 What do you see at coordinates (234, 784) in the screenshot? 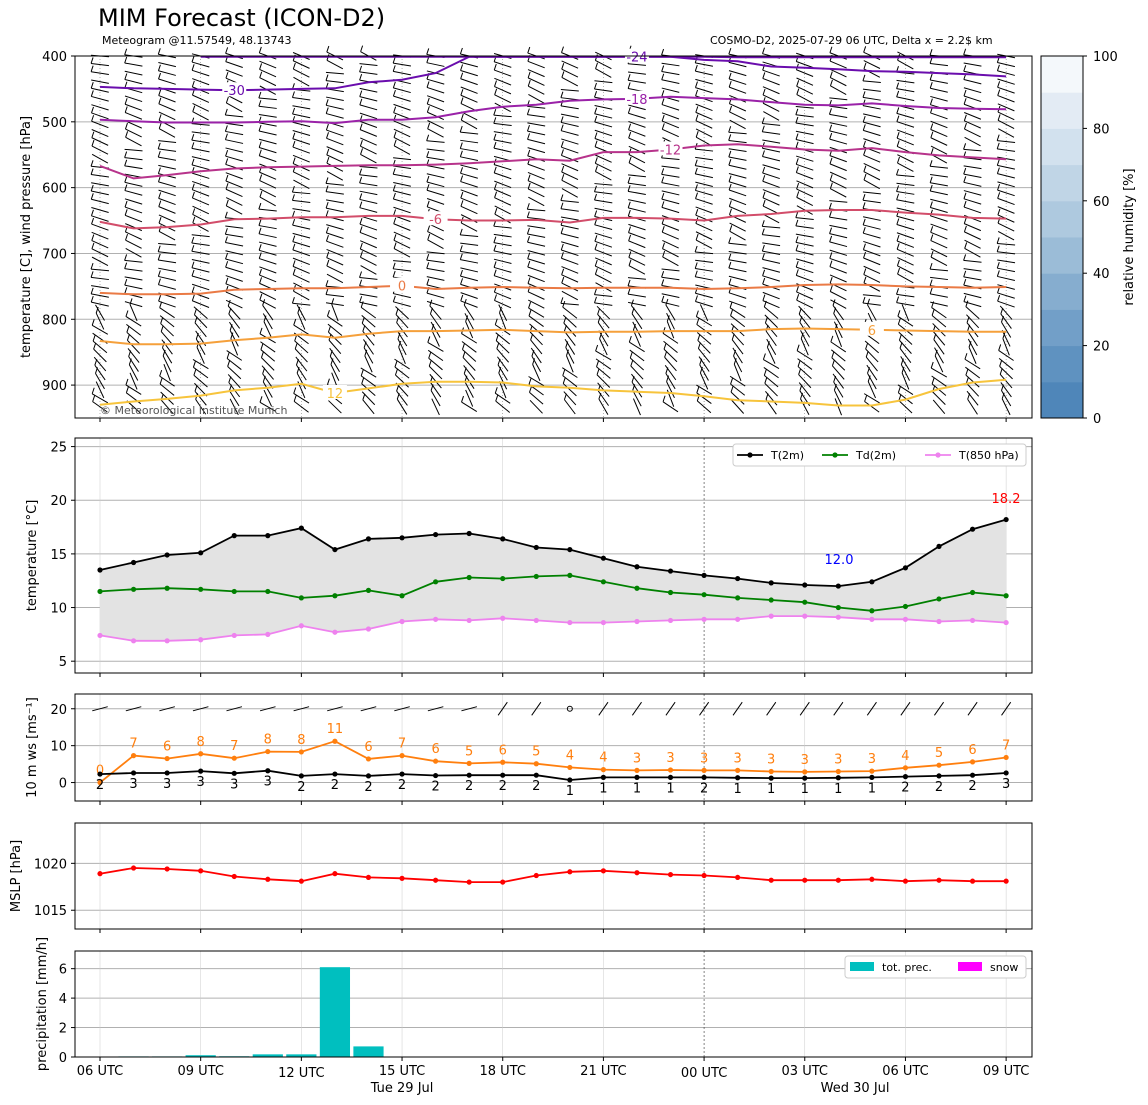
I see `data-label: 3` at bounding box center [234, 784].